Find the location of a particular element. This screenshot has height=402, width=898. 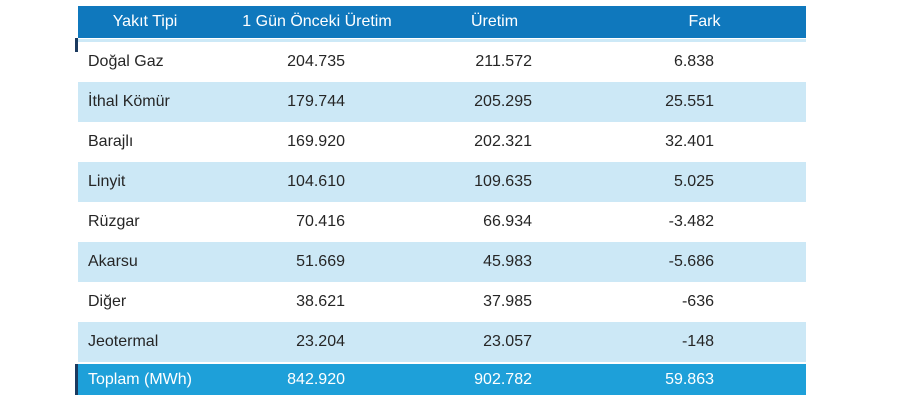

cell-previous-production: 179.744 is located at coordinates (316, 101).